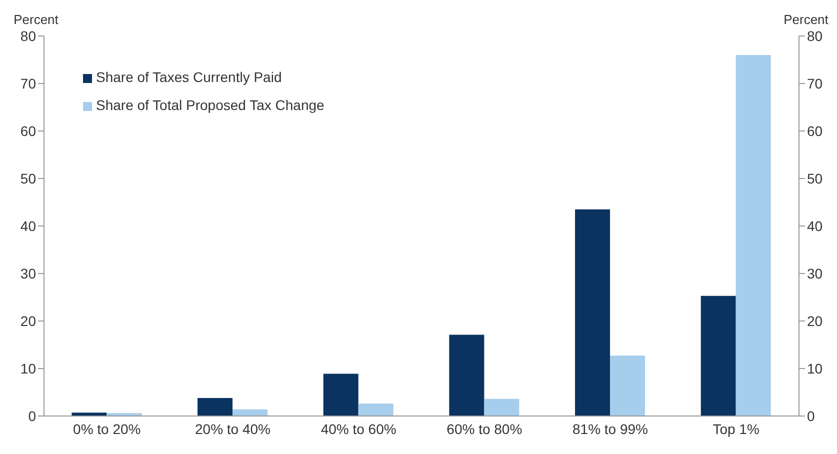 This screenshot has height=454, width=837. Describe the element at coordinates (28, 83) in the screenshot. I see `y-tick-label: 70` at that location.